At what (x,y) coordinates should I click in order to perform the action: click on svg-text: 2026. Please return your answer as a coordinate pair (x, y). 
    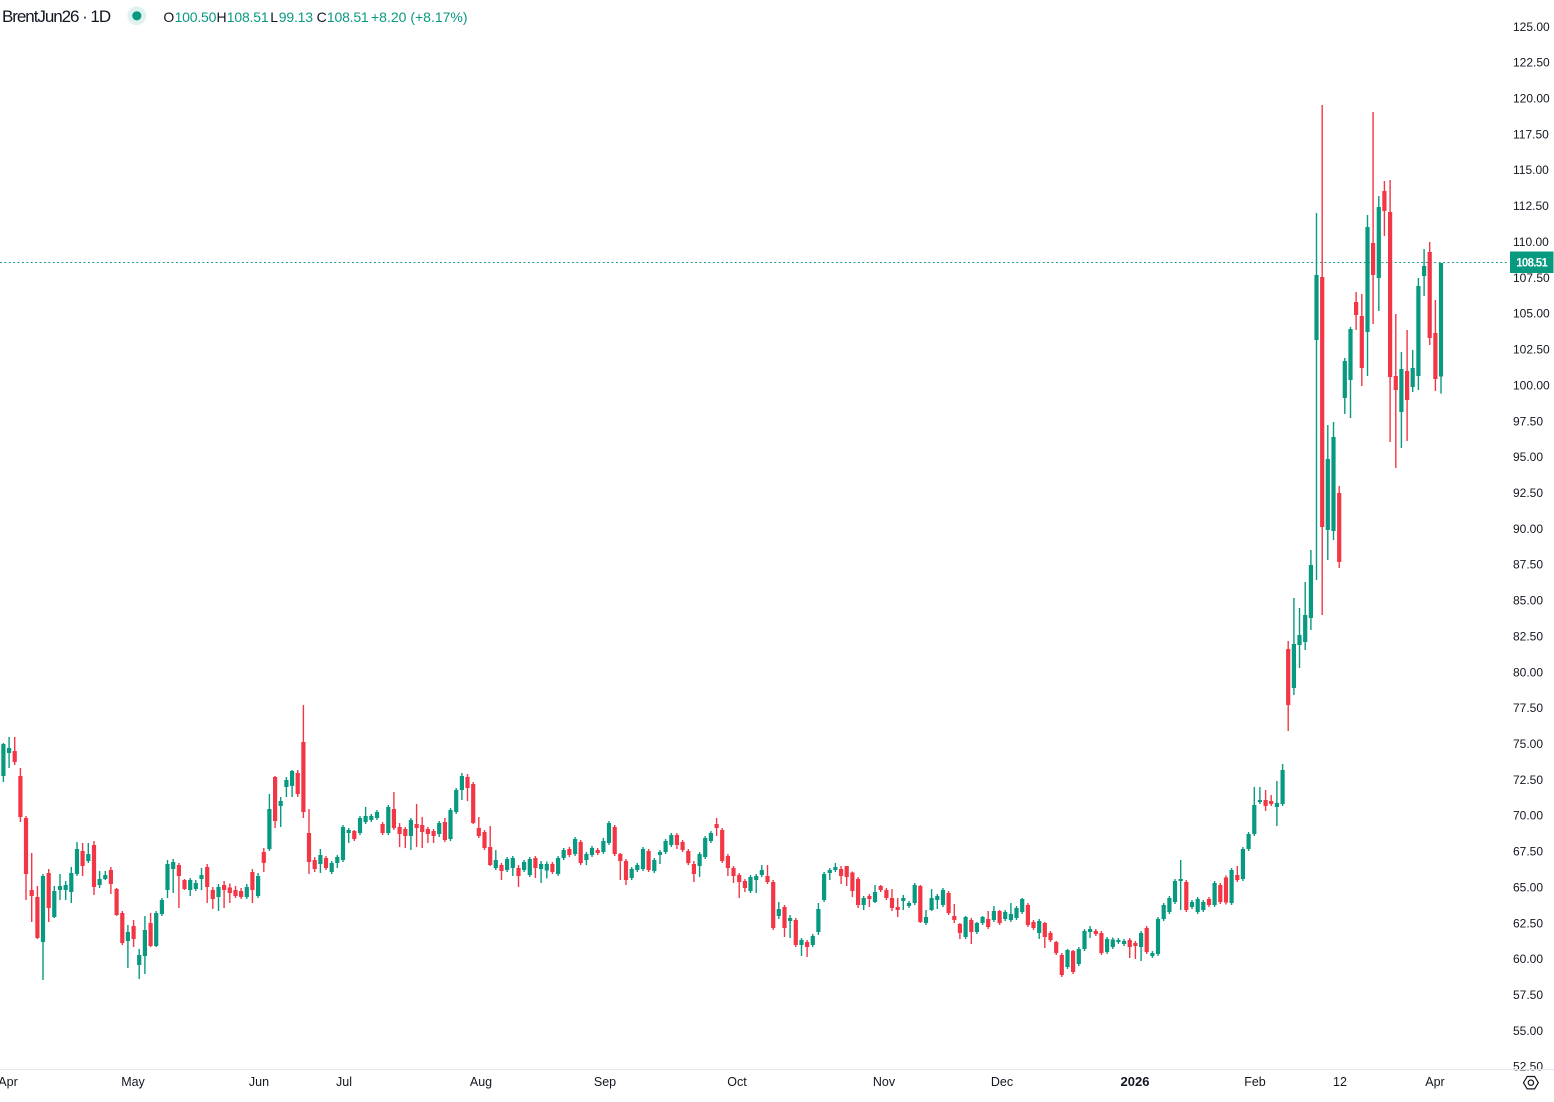
    Looking at the image, I should click on (1135, 1081).